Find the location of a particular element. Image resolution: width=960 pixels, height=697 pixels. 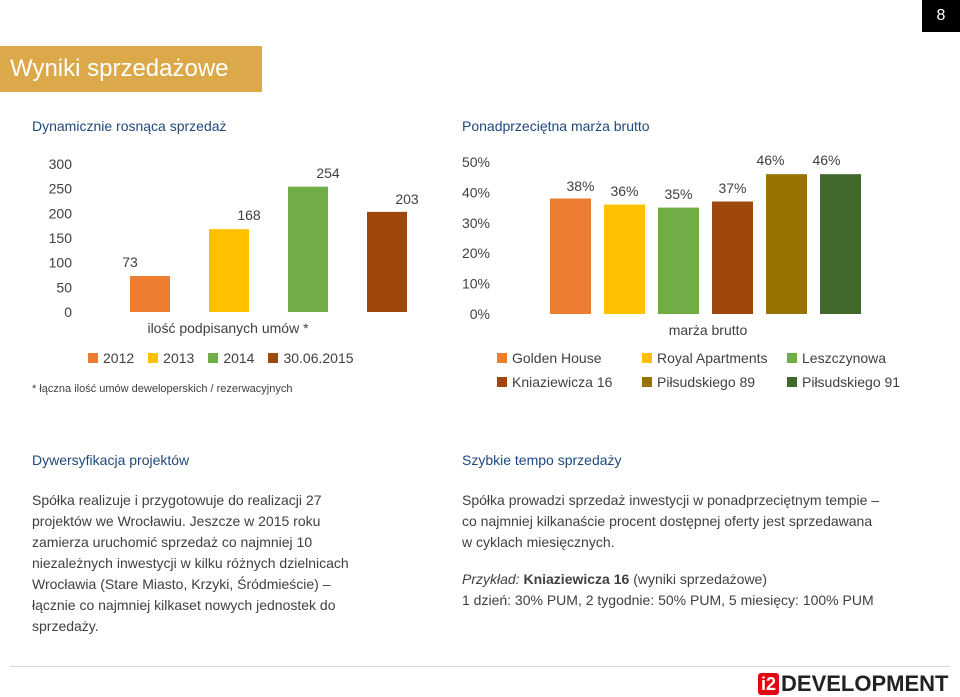

data-label: 36% is located at coordinates (624, 191).